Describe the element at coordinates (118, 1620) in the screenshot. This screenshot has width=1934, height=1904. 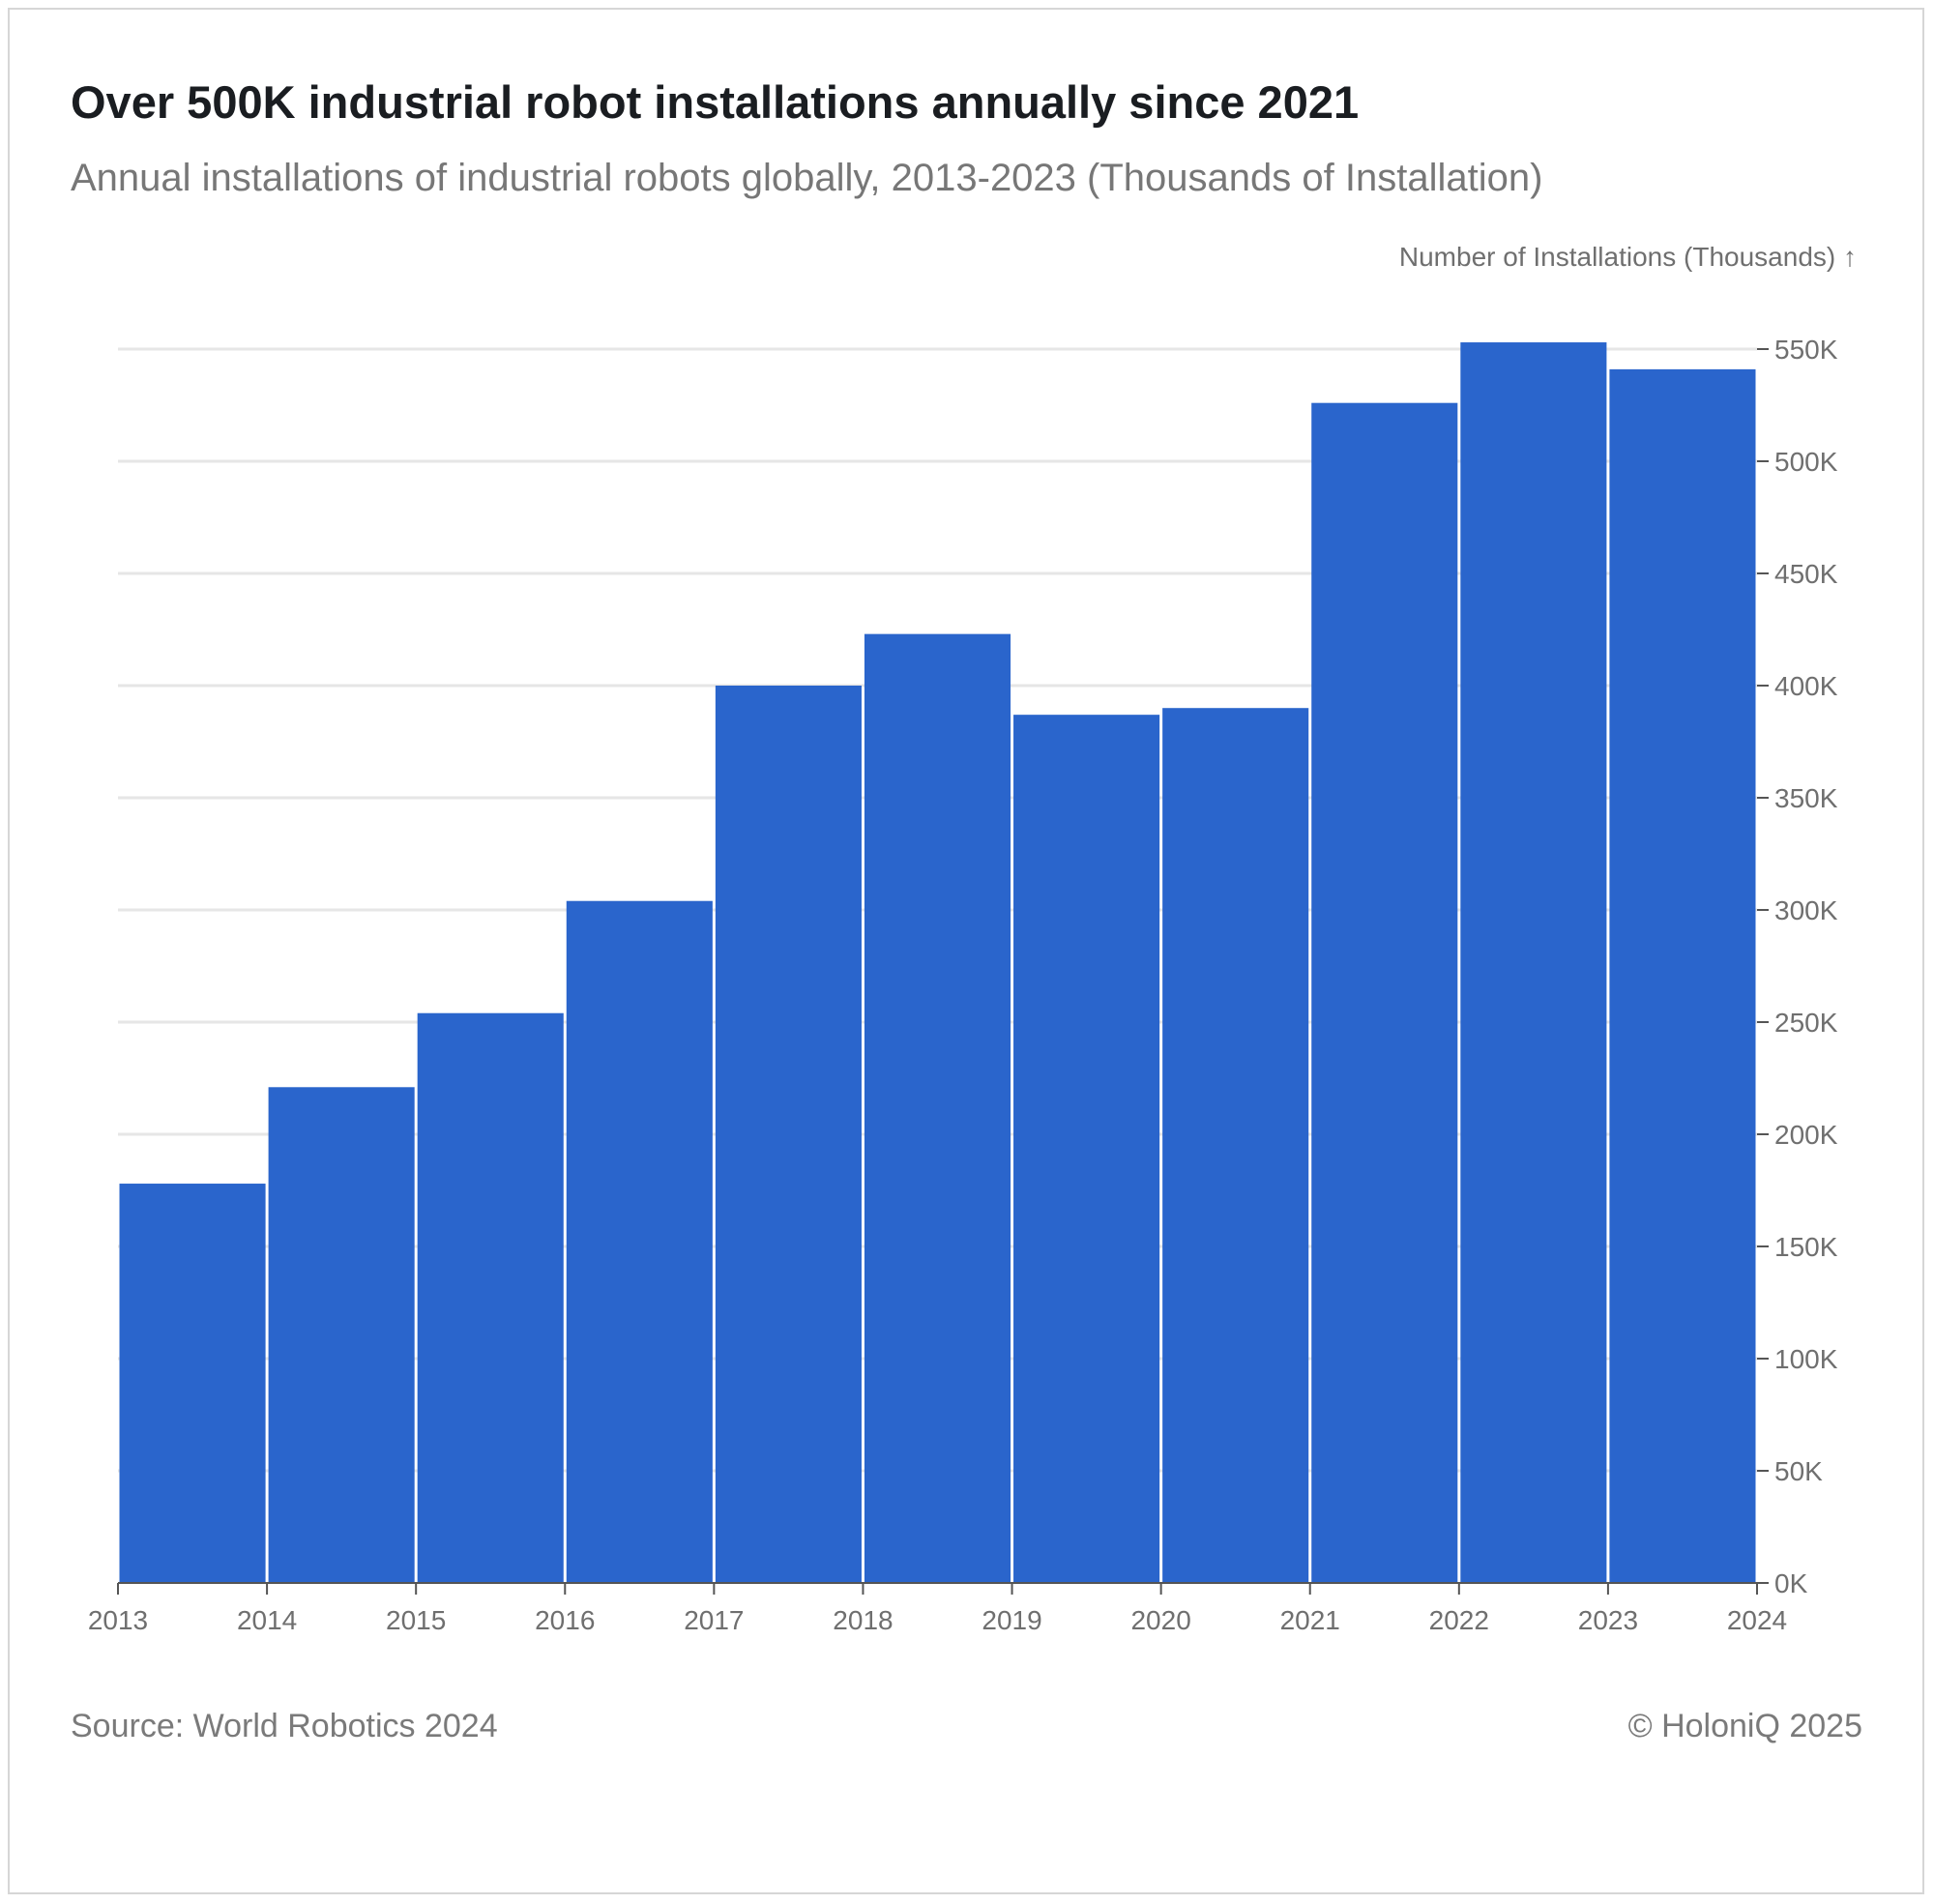
I see `x-tick-label: 2013` at that location.